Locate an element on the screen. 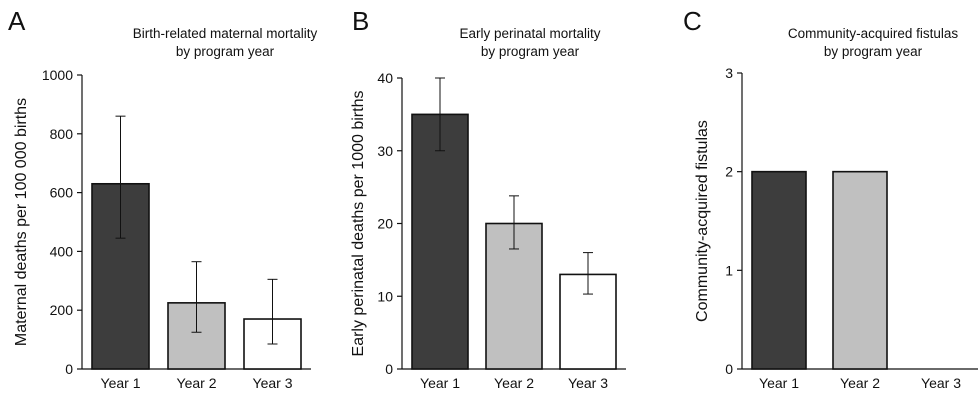 The width and height of the screenshot is (979, 397). y-axis-label: Early perinatal deaths per 1000 births is located at coordinates (358, 224).